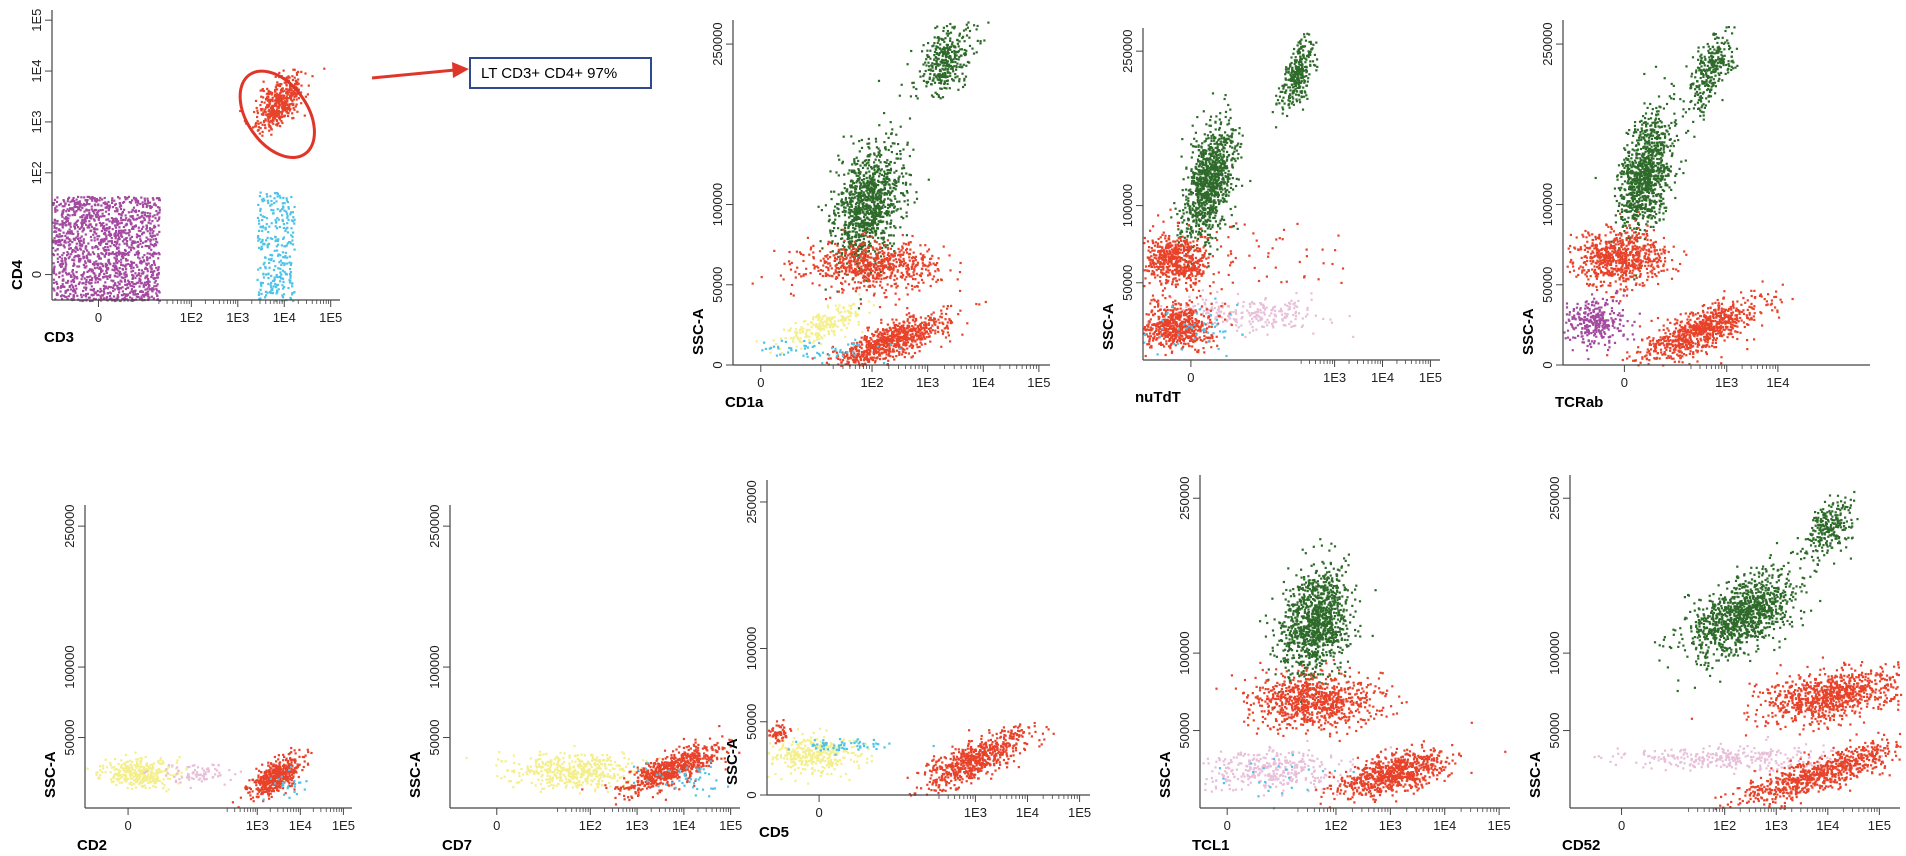 The height and width of the screenshot is (856, 1906). What do you see at coordinates (191, 317) in the screenshot?
I see `x-tick-label-cd3_cd4: 1E2` at bounding box center [191, 317].